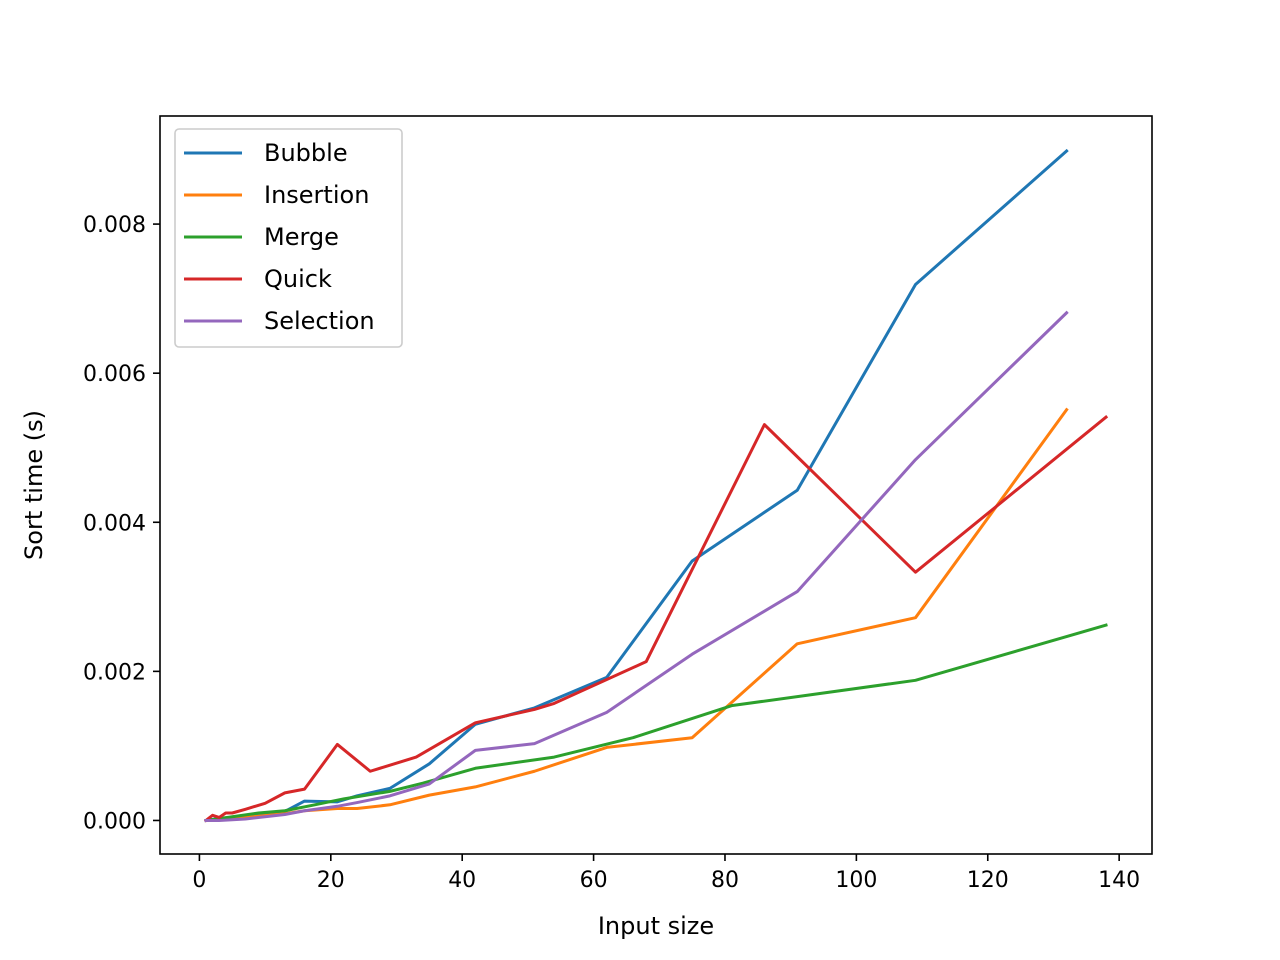 The width and height of the screenshot is (1280, 960). What do you see at coordinates (856, 880) in the screenshot?
I see `x-tick-label: 100` at bounding box center [856, 880].